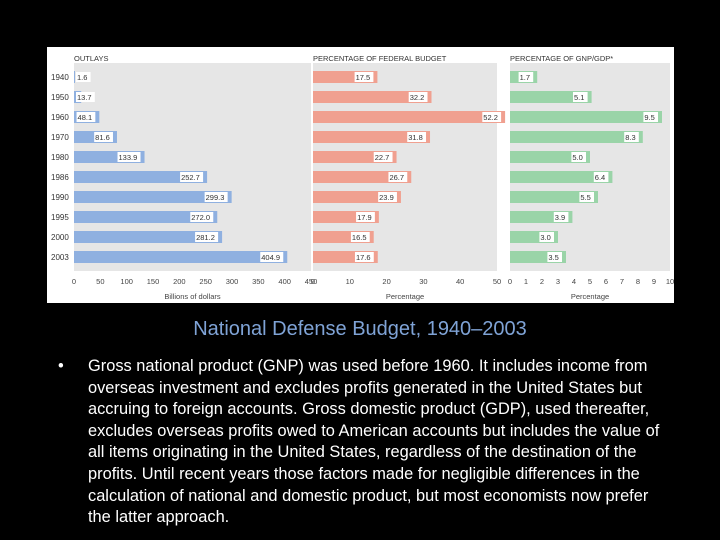 This screenshot has width=720, height=540. What do you see at coordinates (60, 217) in the screenshot?
I see `year-label-1995: 1995` at bounding box center [60, 217].